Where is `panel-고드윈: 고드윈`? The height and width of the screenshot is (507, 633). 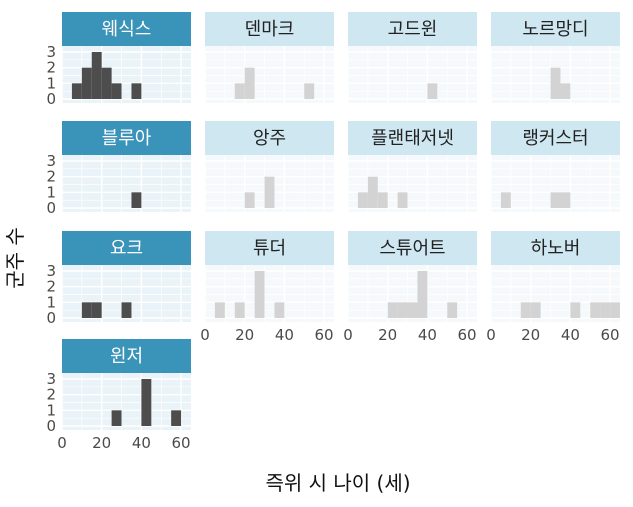
panel-고드윈: 고드윈 is located at coordinates (412, 57).